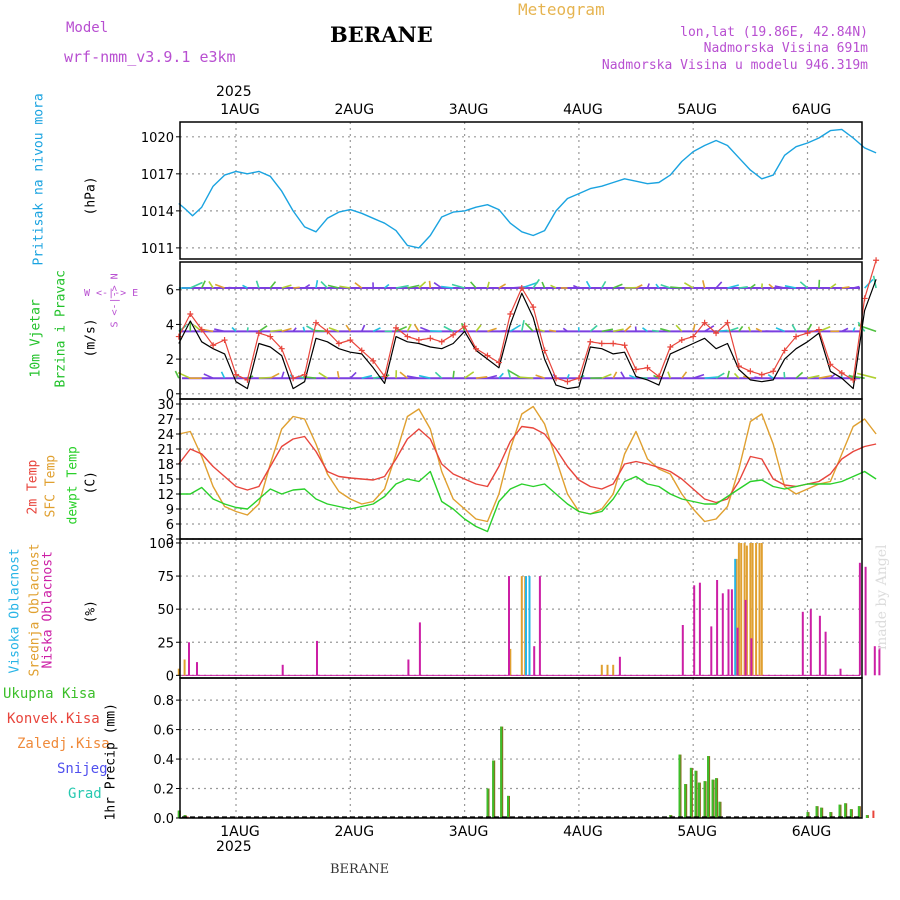 This screenshot has height=900, width=900. What do you see at coordinates (527, 464) in the screenshot?
I see `sfc-temp-line` at bounding box center [527, 464].